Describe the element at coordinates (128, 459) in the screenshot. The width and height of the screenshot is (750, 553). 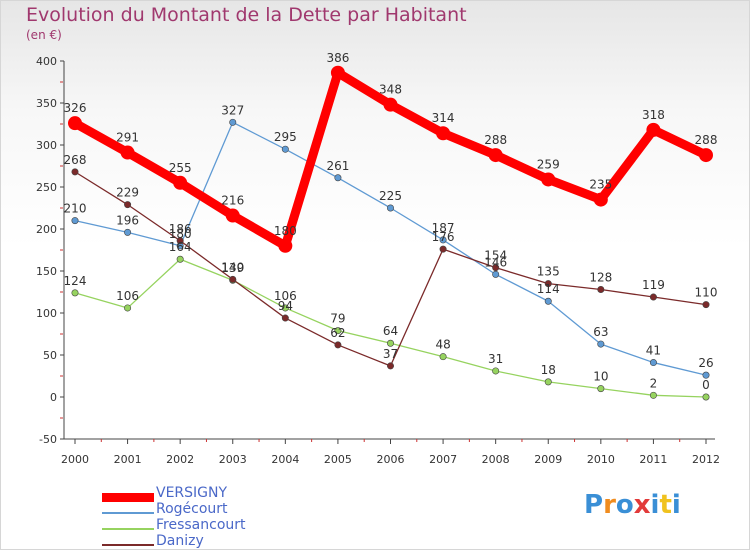
I see `x-tick-label: 2001` at that location.